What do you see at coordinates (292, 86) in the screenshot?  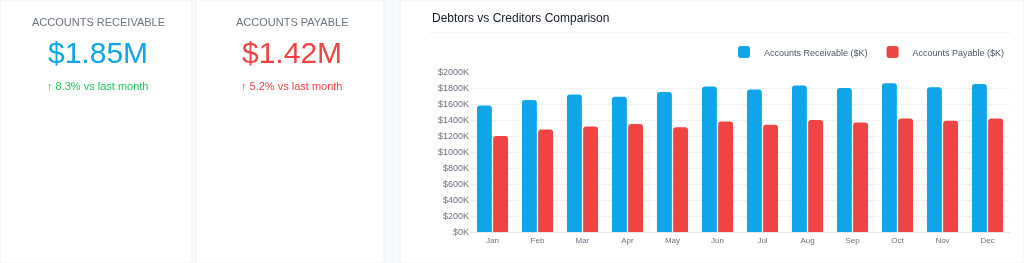 I see `text: ↑ 5.2% vs last month` at bounding box center [292, 86].